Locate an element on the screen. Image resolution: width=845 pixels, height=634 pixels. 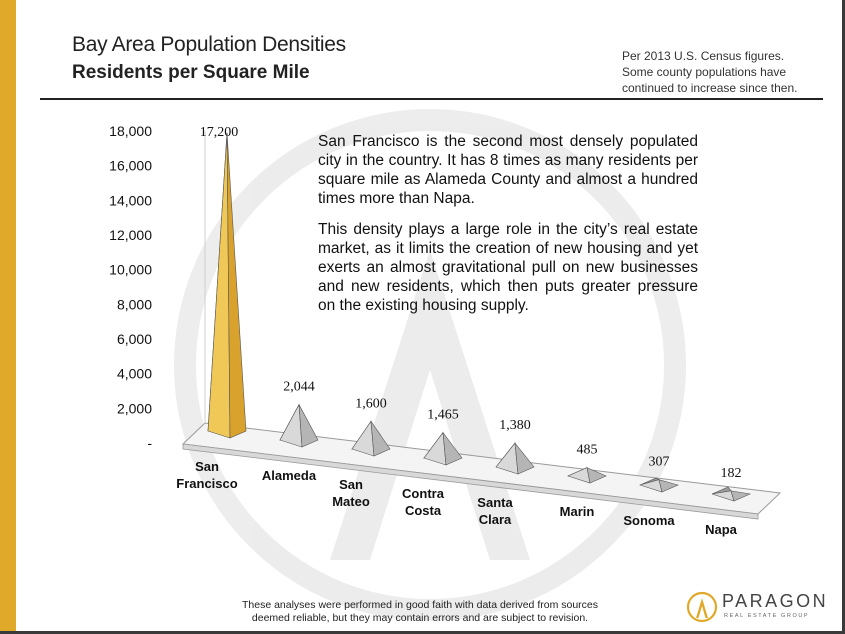
logo-name: PARAGON is located at coordinates (775, 601).